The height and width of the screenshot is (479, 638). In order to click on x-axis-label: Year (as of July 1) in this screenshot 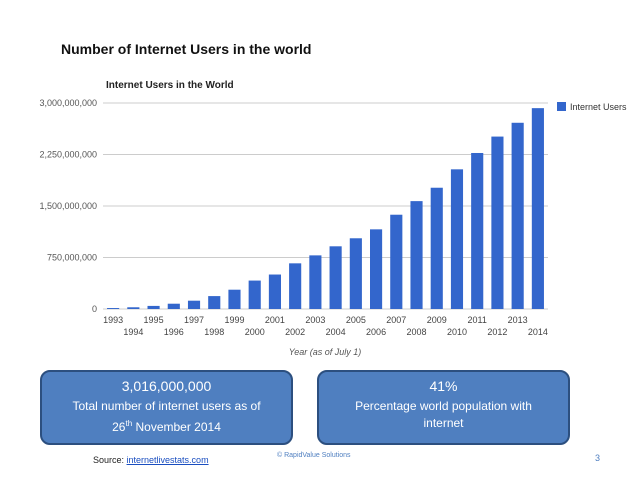, I will do `click(325, 352)`.